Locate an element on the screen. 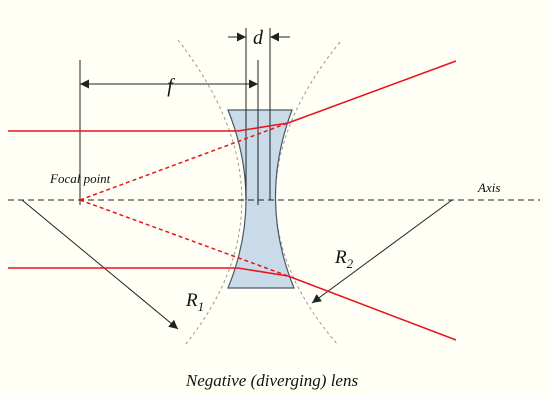 This screenshot has height=395, width=548. radius-1-arrow is located at coordinates (100, 264).